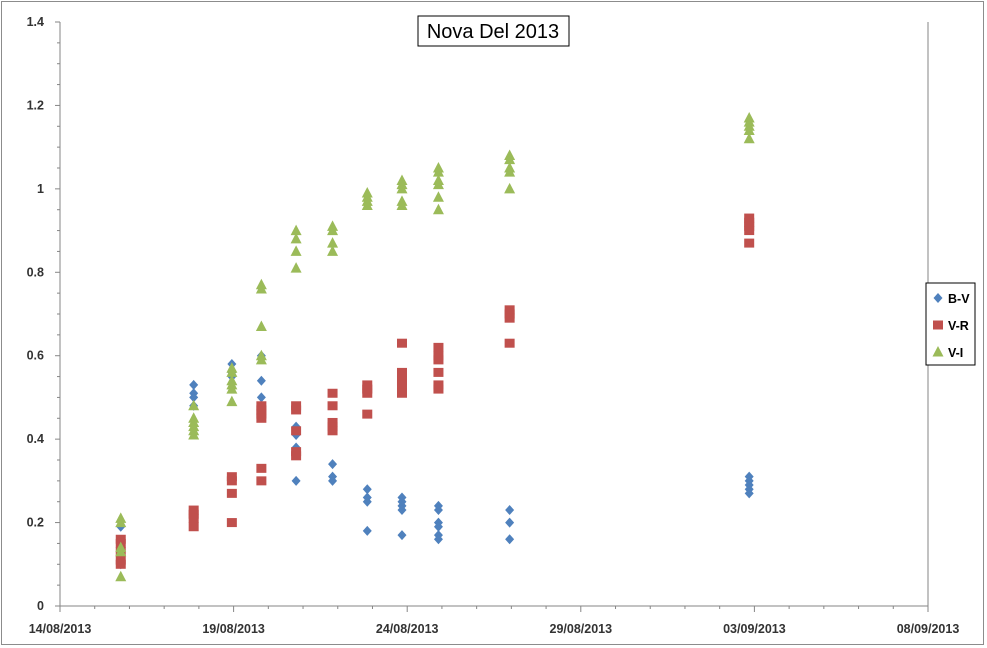 The image size is (987, 648). I want to click on x-tick-label: 29/08/2013, so click(581, 629).